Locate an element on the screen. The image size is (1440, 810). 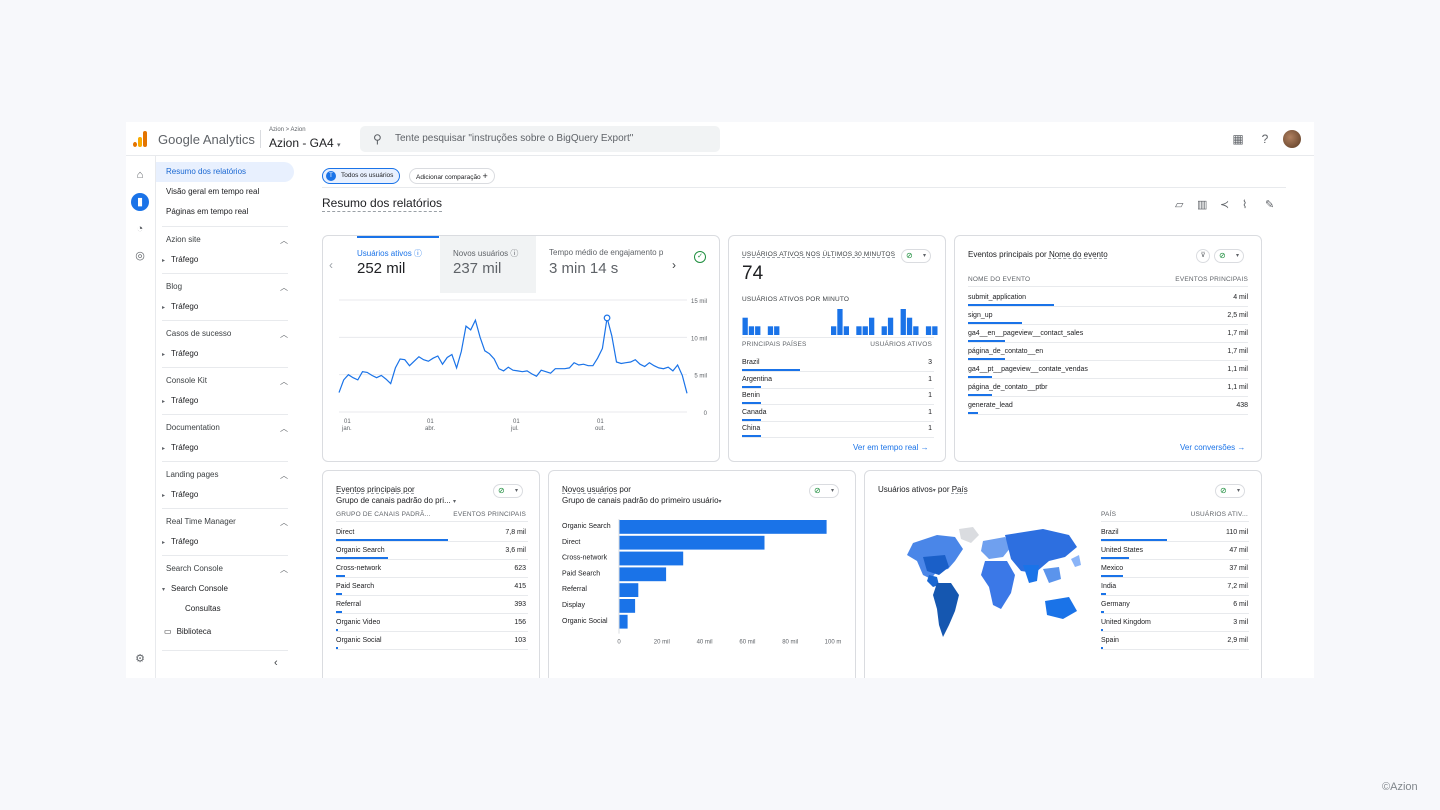
metric-selector: Novos usuários is located at coordinates (590, 489).